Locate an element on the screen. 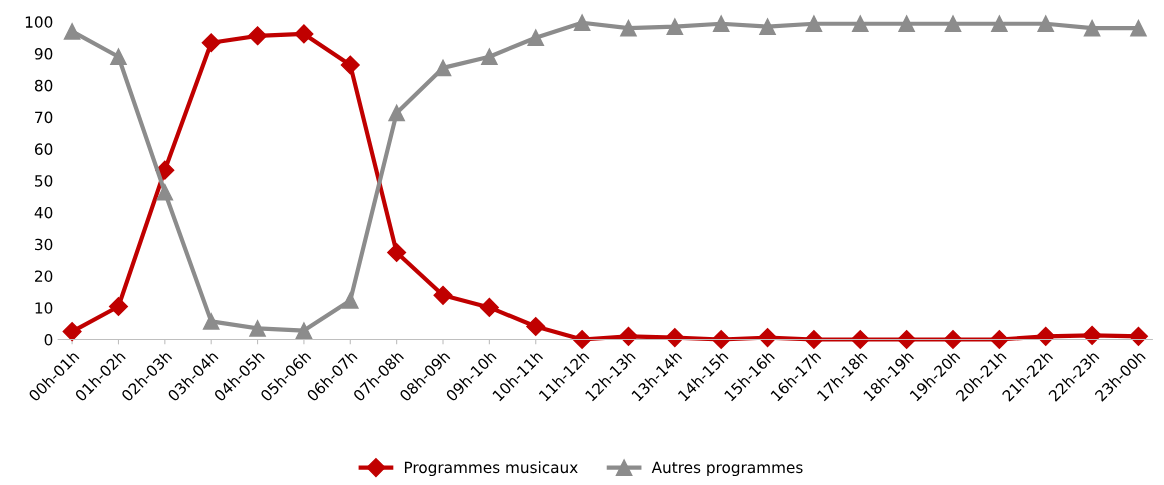  legend-label: Programmes musicaux is located at coordinates (491, 469).